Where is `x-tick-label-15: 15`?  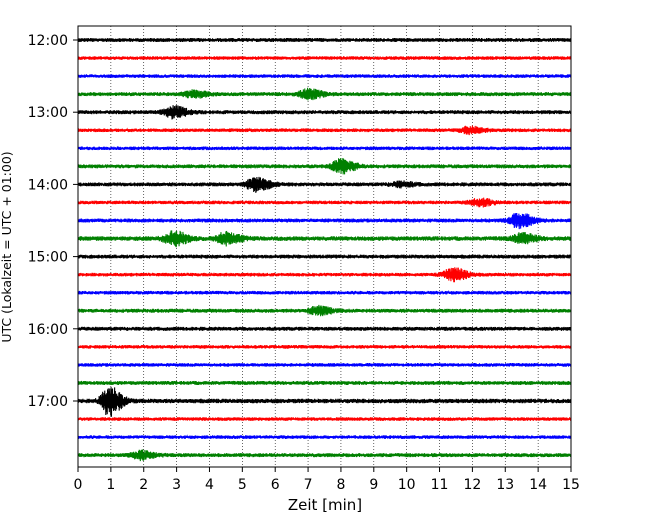 x-tick-label-15: 15 is located at coordinates (571, 485).